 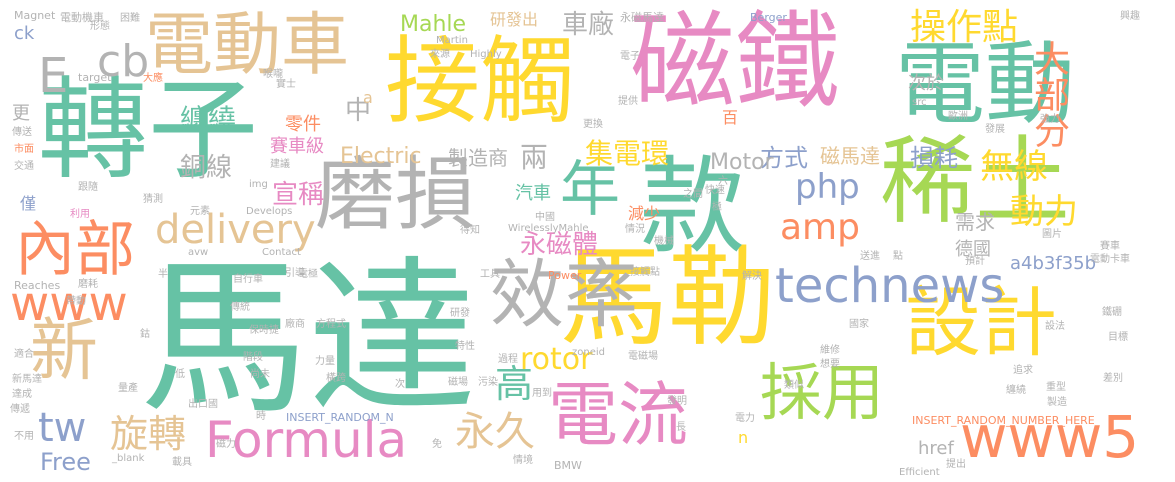 I want to click on cloud-word: target, so click(x=95, y=77).